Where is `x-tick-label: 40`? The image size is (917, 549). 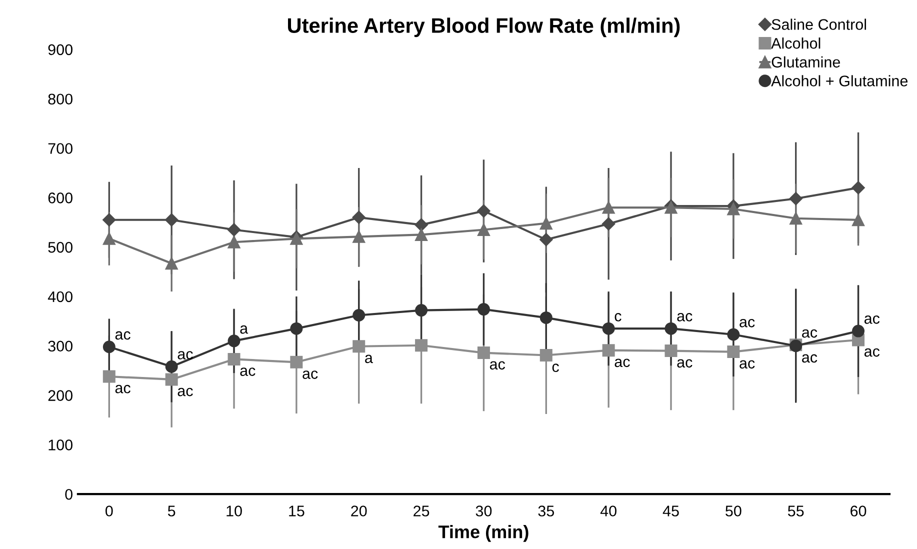
x-tick-label: 40 is located at coordinates (608, 511).